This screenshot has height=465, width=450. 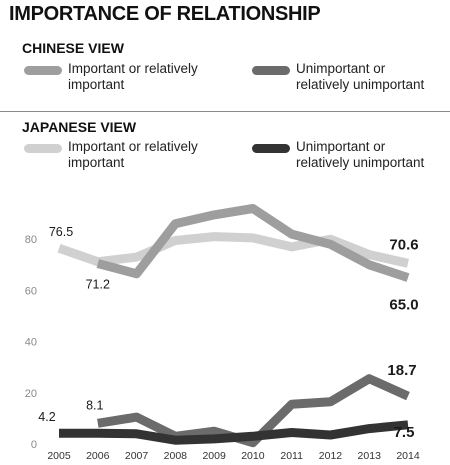 I want to click on y-tick-label: 0, so click(x=34, y=445).